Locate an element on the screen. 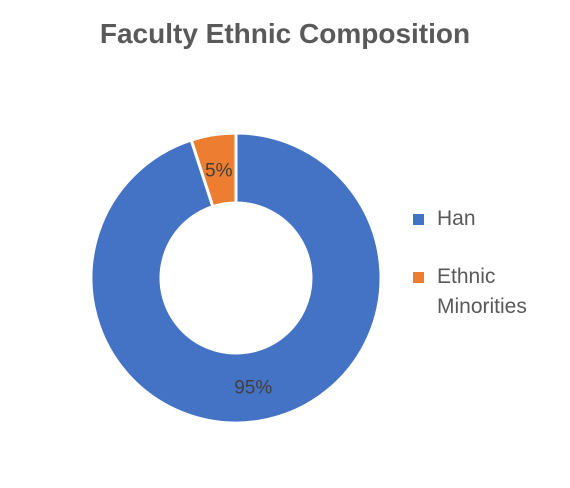 This screenshot has height=488, width=570. legend-item-han: Han is located at coordinates (488, 219).